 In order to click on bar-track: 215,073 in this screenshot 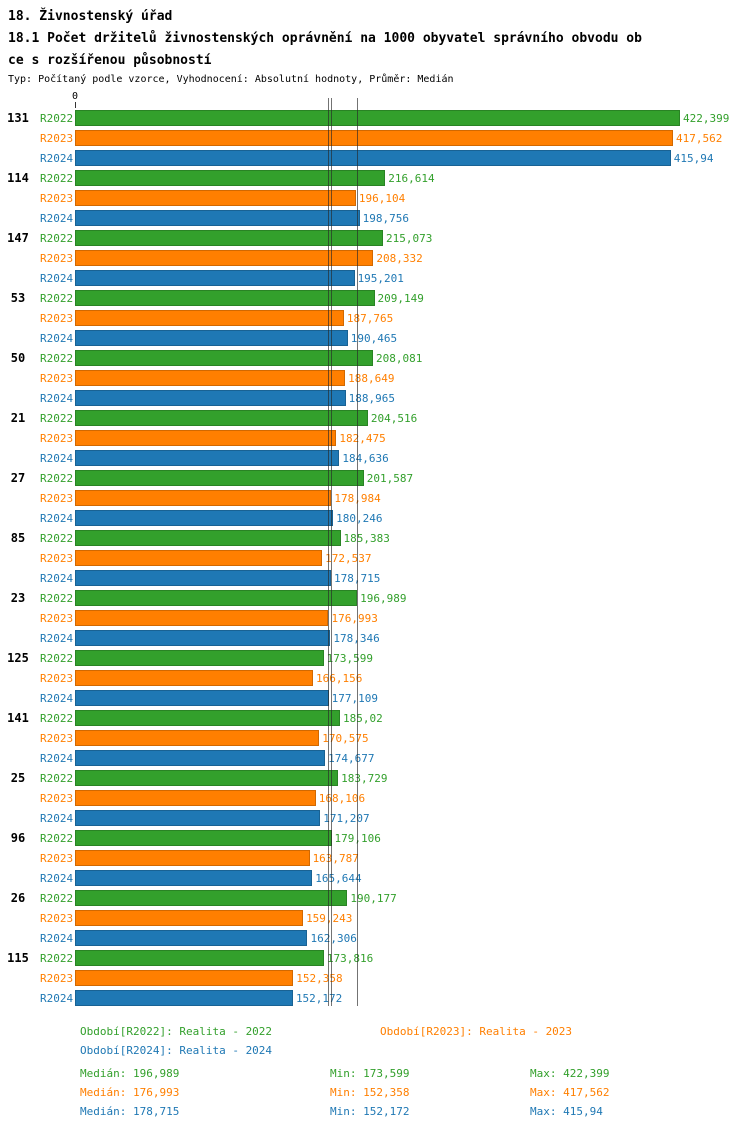, I will do `click(412, 238)`.